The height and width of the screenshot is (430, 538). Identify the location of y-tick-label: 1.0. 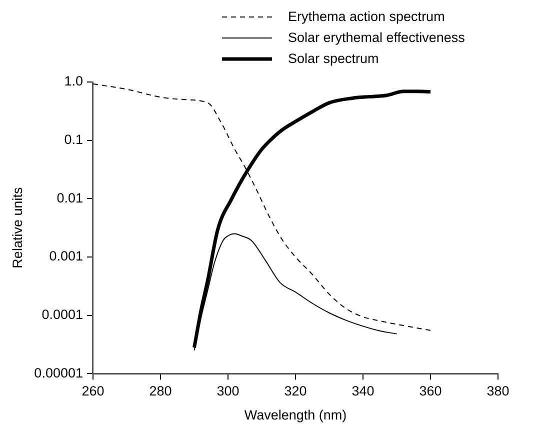
(73, 81).